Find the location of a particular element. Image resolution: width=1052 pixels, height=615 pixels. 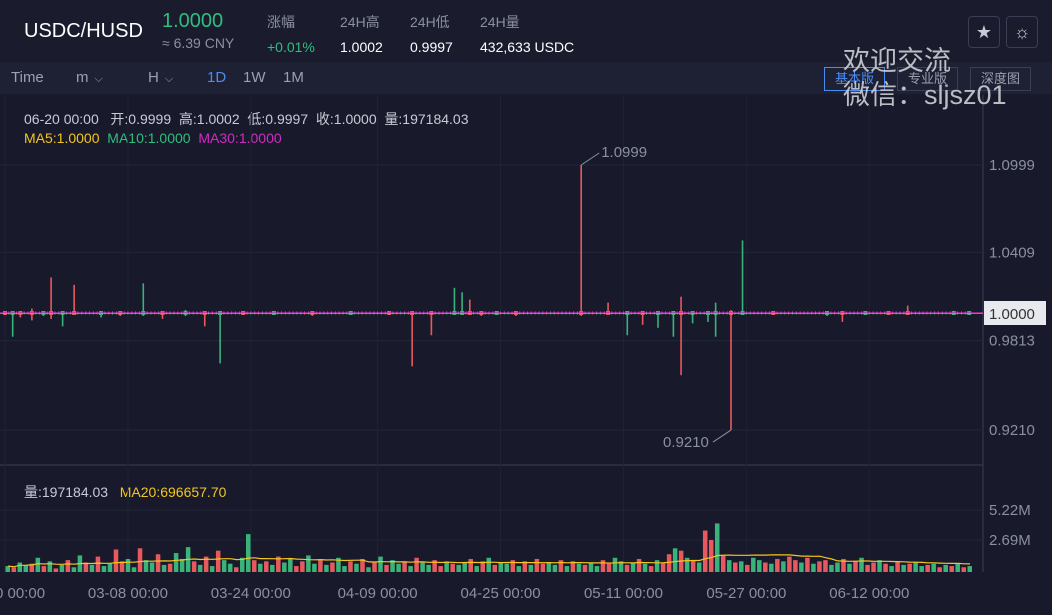

pro-view-button: 专业版 is located at coordinates (928, 79).